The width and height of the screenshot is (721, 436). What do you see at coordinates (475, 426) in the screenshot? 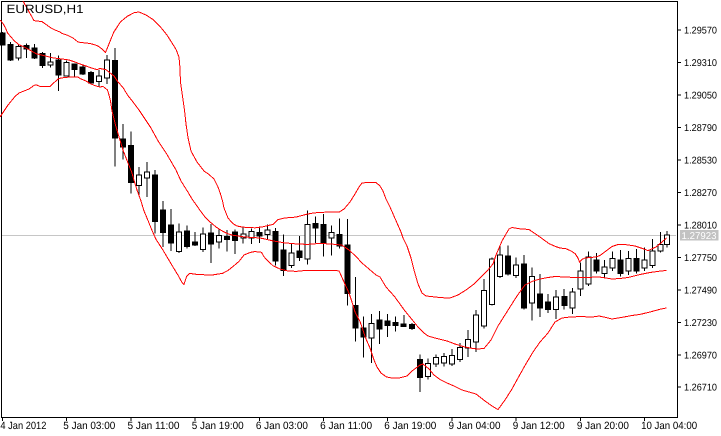
I see `svg-text: 9 Jan 04:00` at bounding box center [475, 426].